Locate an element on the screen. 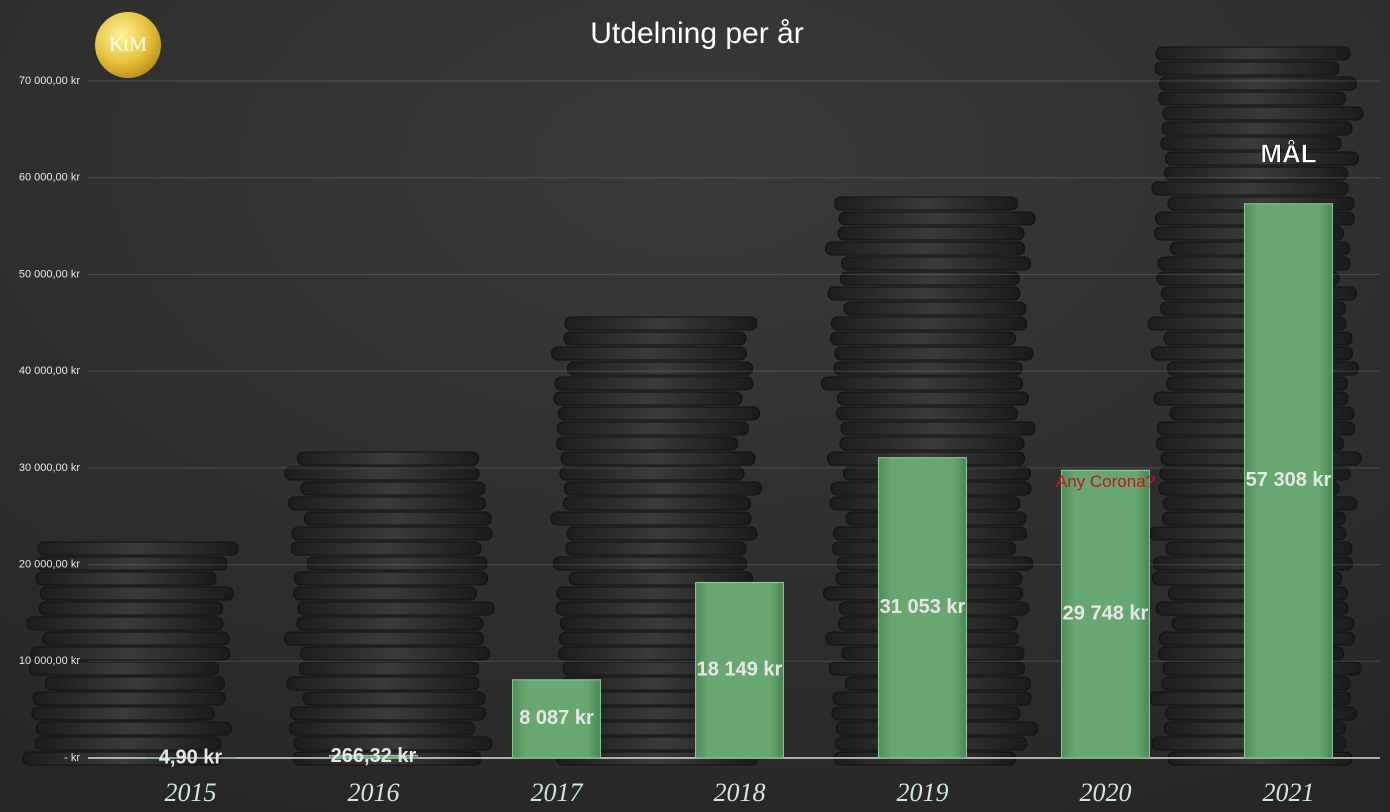  x-tick-label: 2021 is located at coordinates (1289, 792).